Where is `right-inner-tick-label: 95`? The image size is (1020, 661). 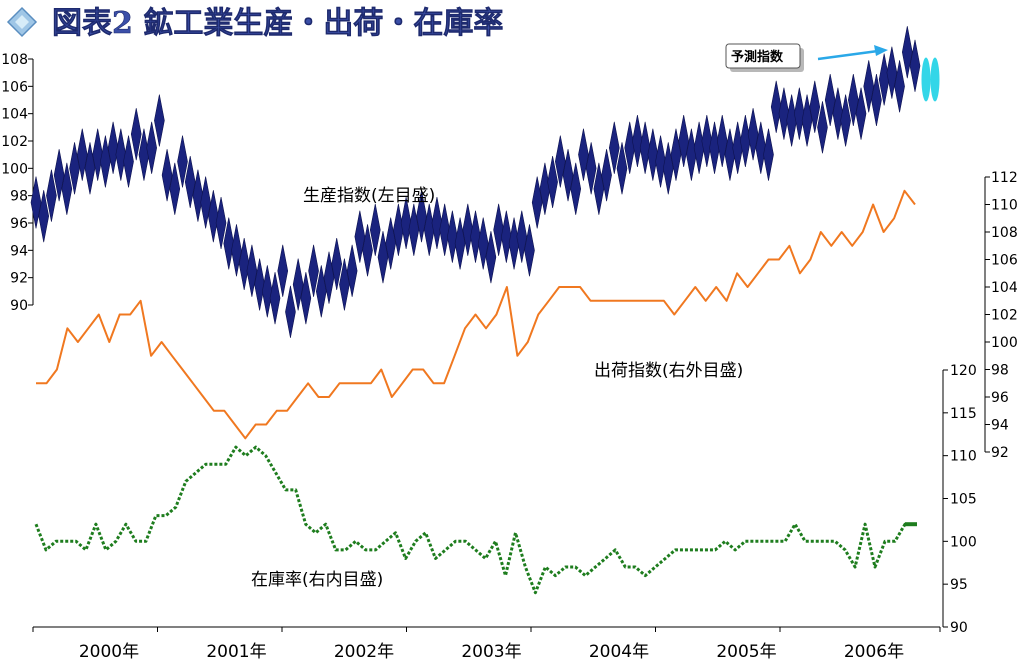
right-inner-tick-label: 95 is located at coordinates (959, 585).